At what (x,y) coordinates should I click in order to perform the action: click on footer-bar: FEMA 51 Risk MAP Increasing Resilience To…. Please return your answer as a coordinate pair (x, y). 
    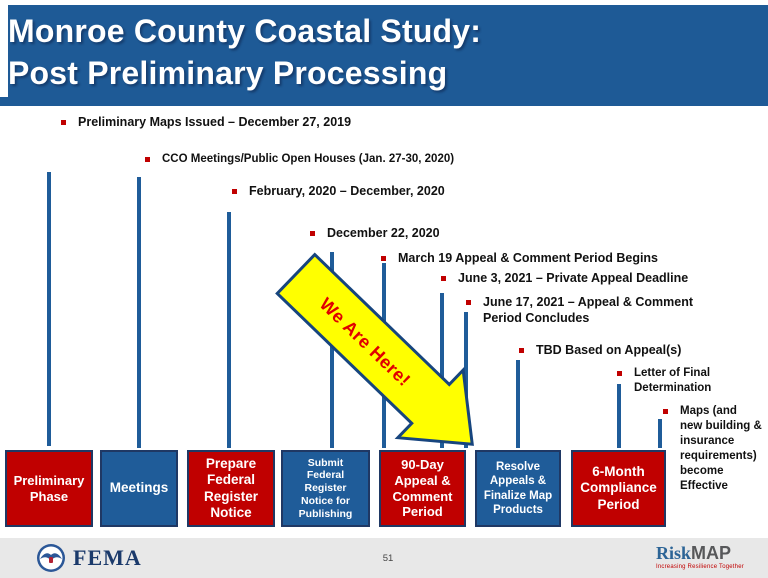
    Looking at the image, I should click on (384, 558).